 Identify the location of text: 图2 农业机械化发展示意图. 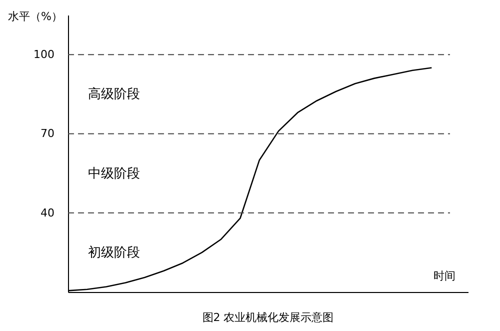
(268, 317).